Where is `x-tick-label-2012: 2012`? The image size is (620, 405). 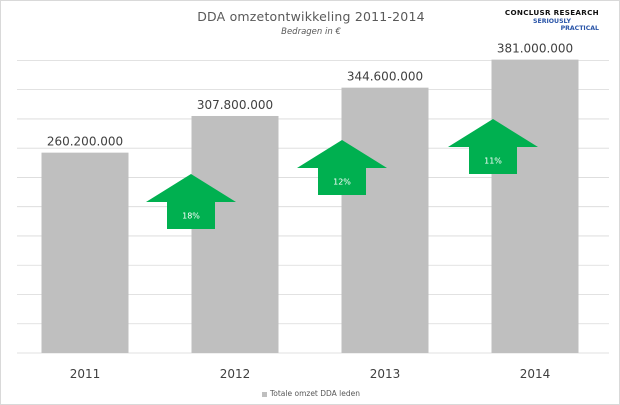 x-tick-label-2012: 2012 is located at coordinates (235, 374).